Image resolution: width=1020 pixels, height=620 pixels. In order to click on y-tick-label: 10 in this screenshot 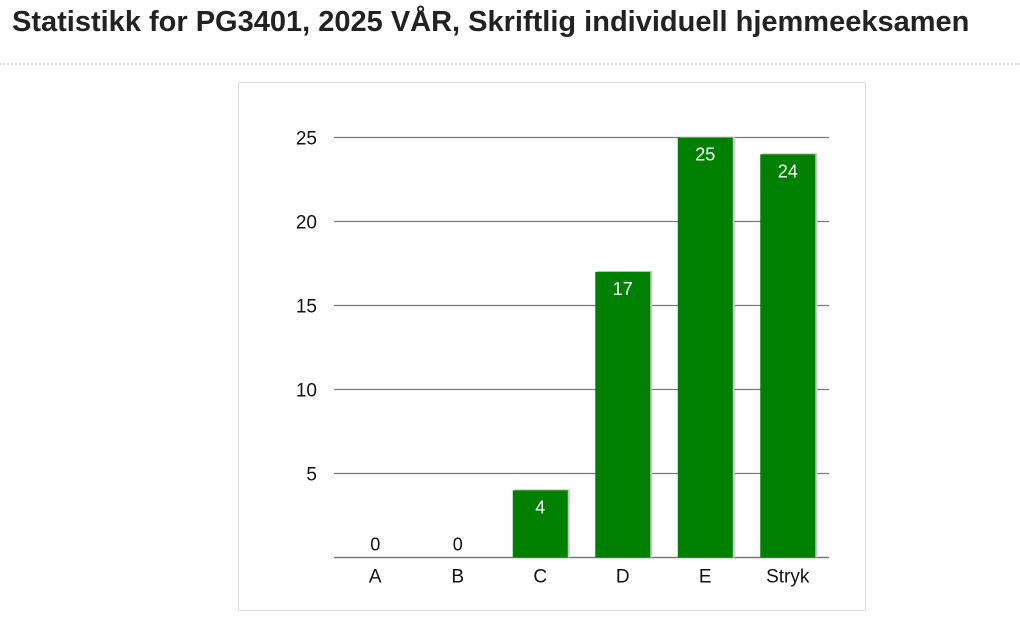, I will do `click(306, 391)`.